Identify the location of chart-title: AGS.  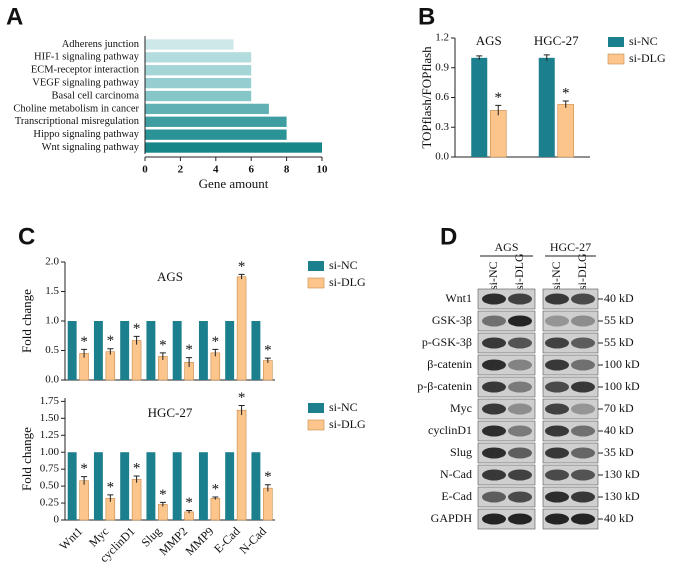
(170, 276).